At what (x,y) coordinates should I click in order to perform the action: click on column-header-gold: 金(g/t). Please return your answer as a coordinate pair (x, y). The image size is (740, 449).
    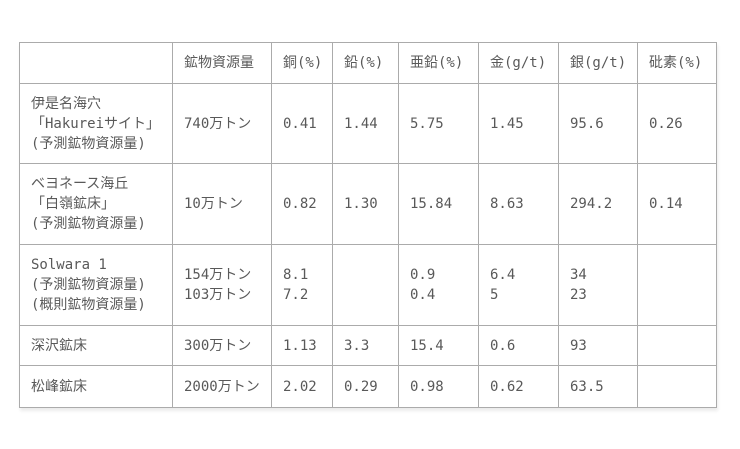
    Looking at the image, I should click on (518, 63).